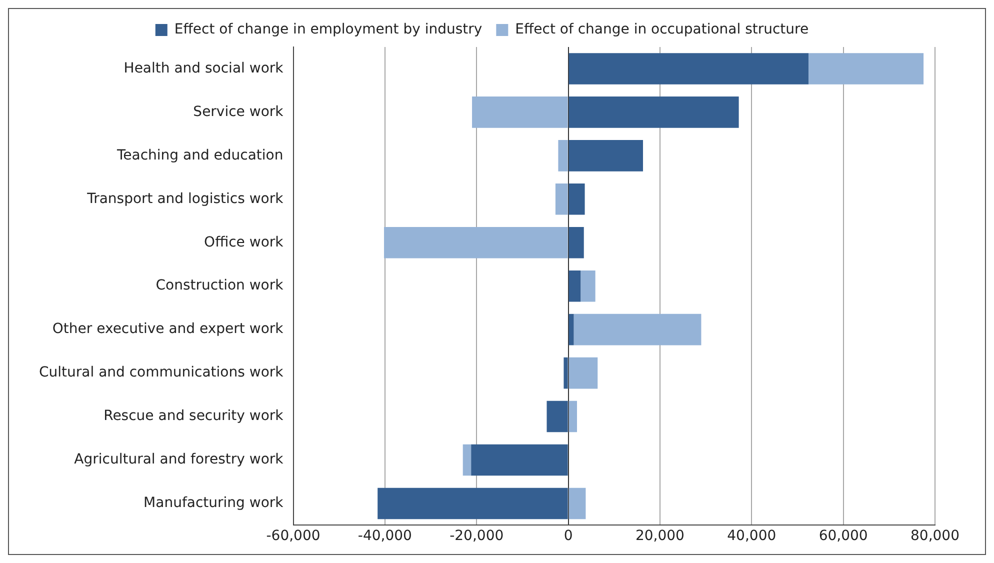  I want to click on y-tick-label: Other executive and expert work, so click(168, 329).